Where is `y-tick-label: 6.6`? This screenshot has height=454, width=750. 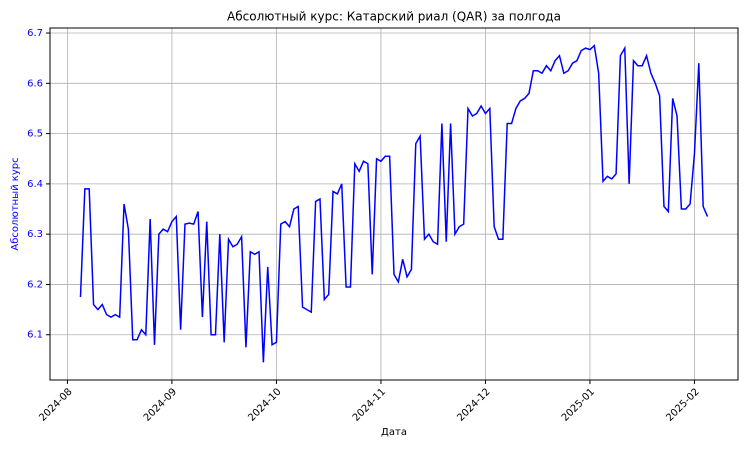
y-tick-label: 6.6 is located at coordinates (35, 83).